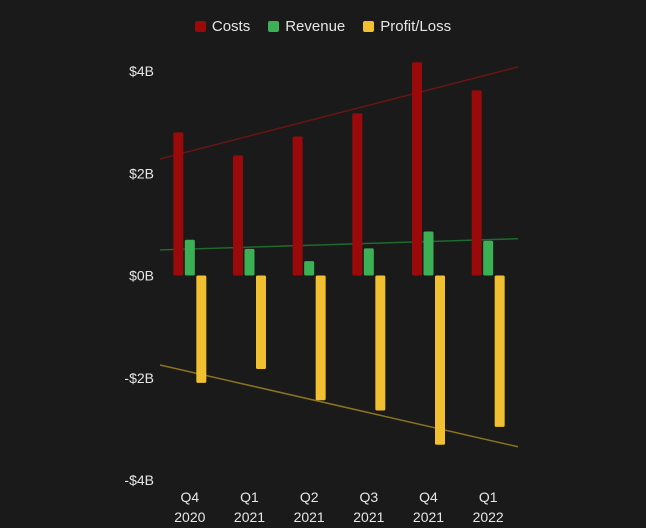  I want to click on chart-legend: Costs Revenue Profit/Loss, so click(323, 26).